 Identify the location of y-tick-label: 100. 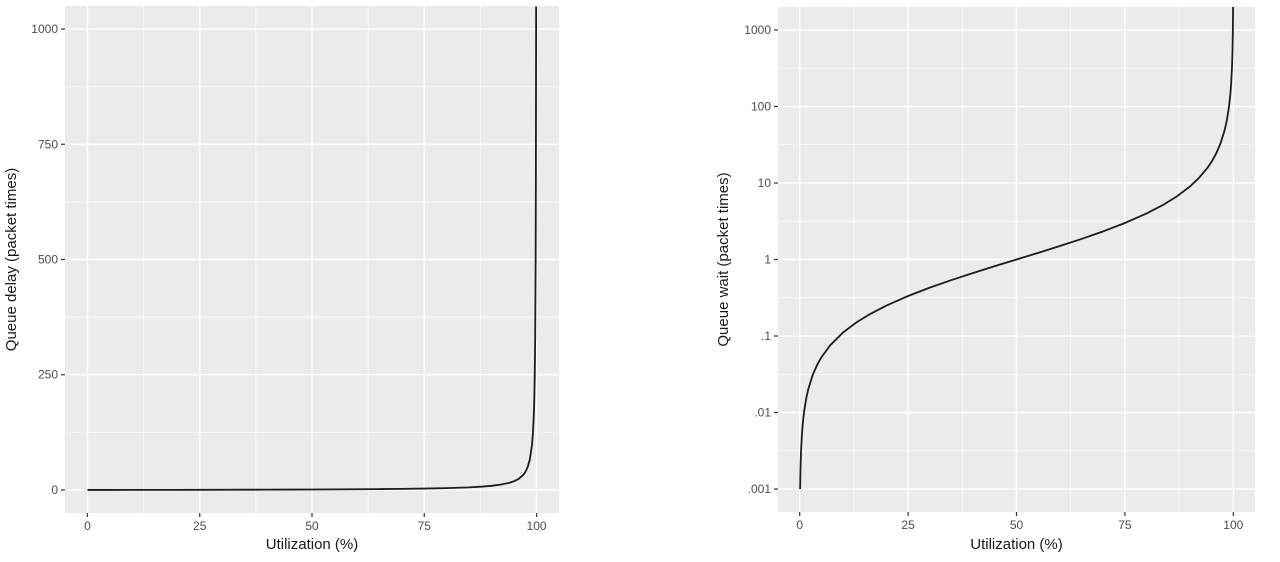
(761, 106).